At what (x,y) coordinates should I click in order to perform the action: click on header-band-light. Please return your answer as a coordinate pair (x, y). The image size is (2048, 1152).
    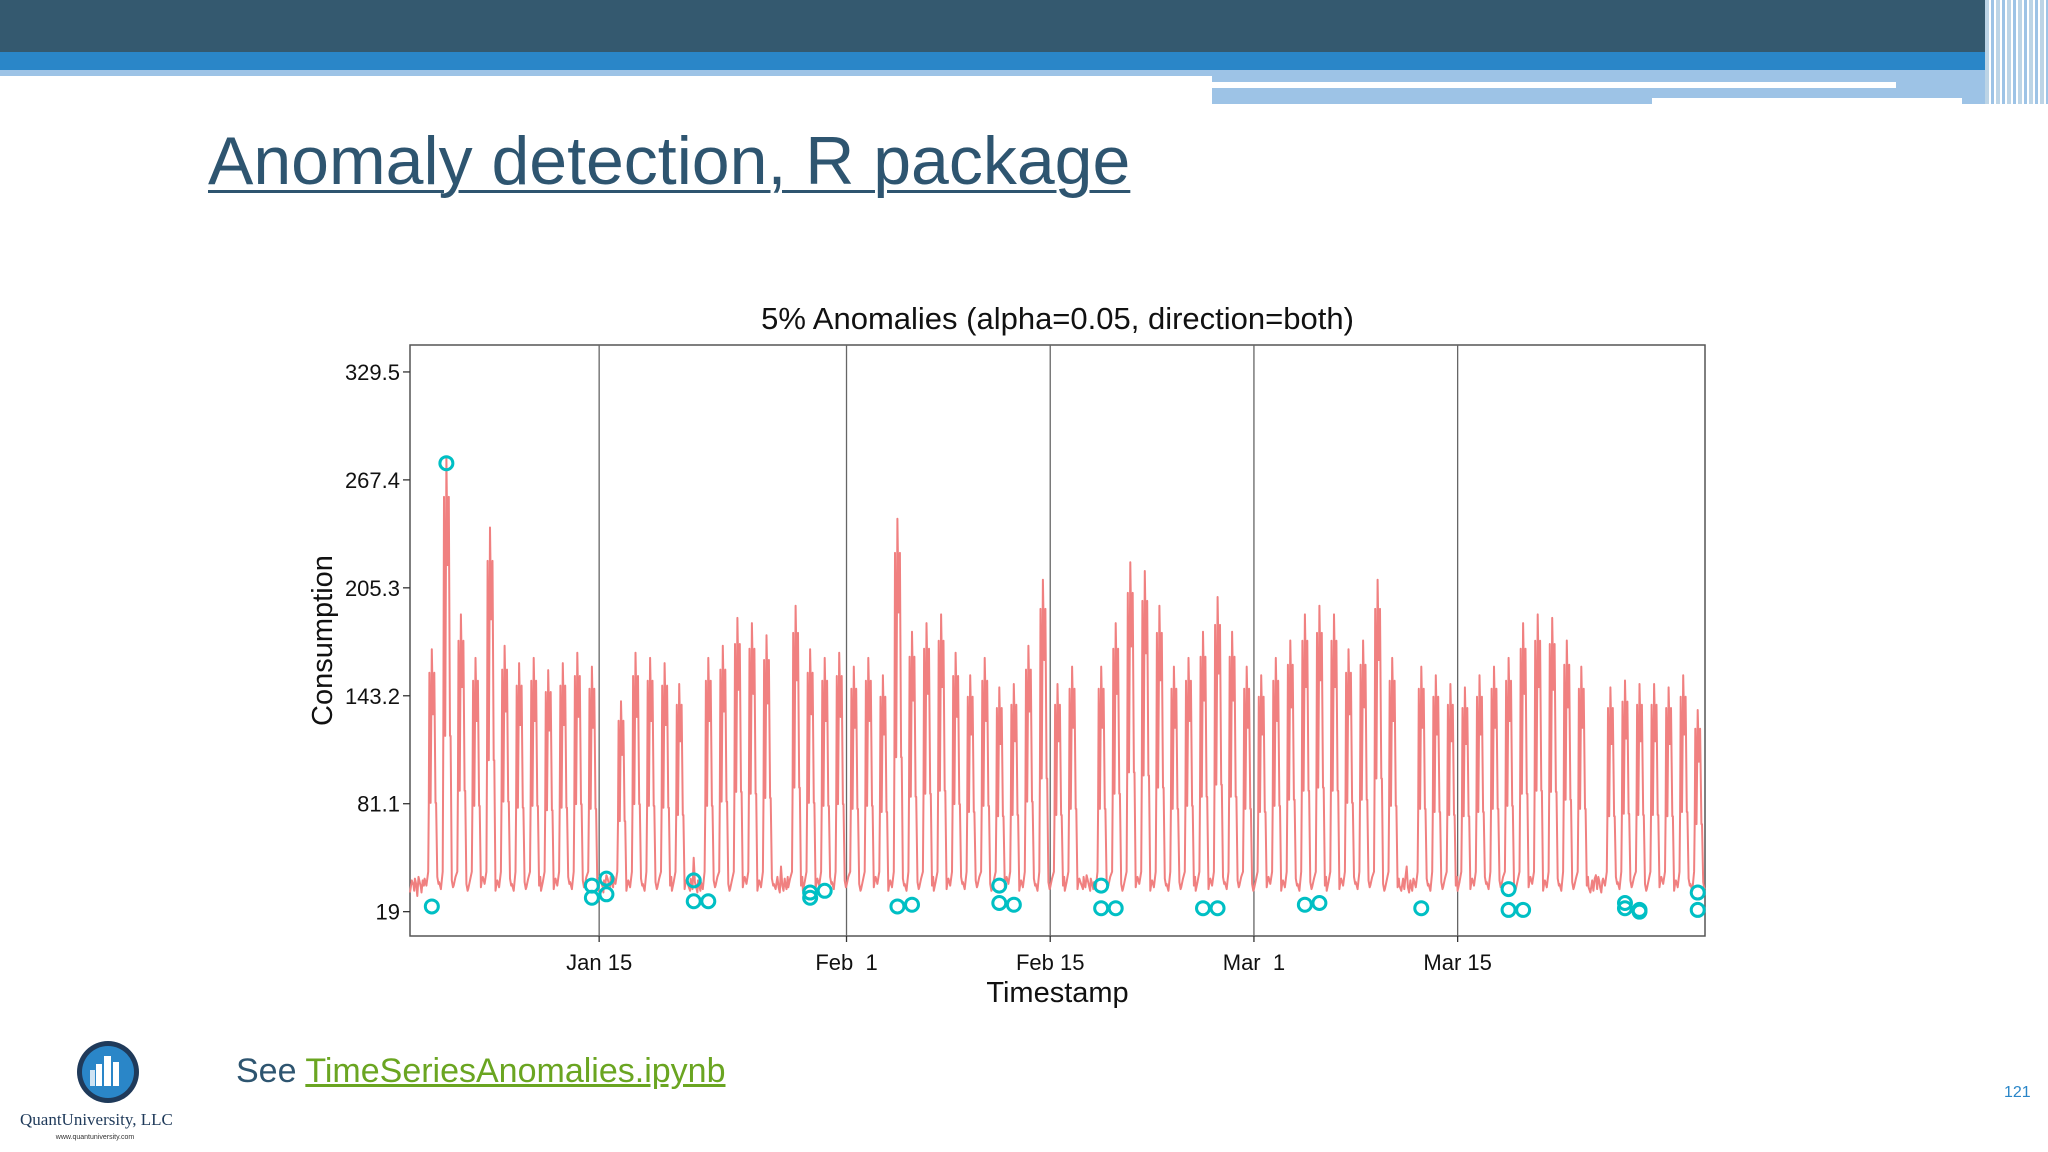
    Looking at the image, I should click on (606, 73).